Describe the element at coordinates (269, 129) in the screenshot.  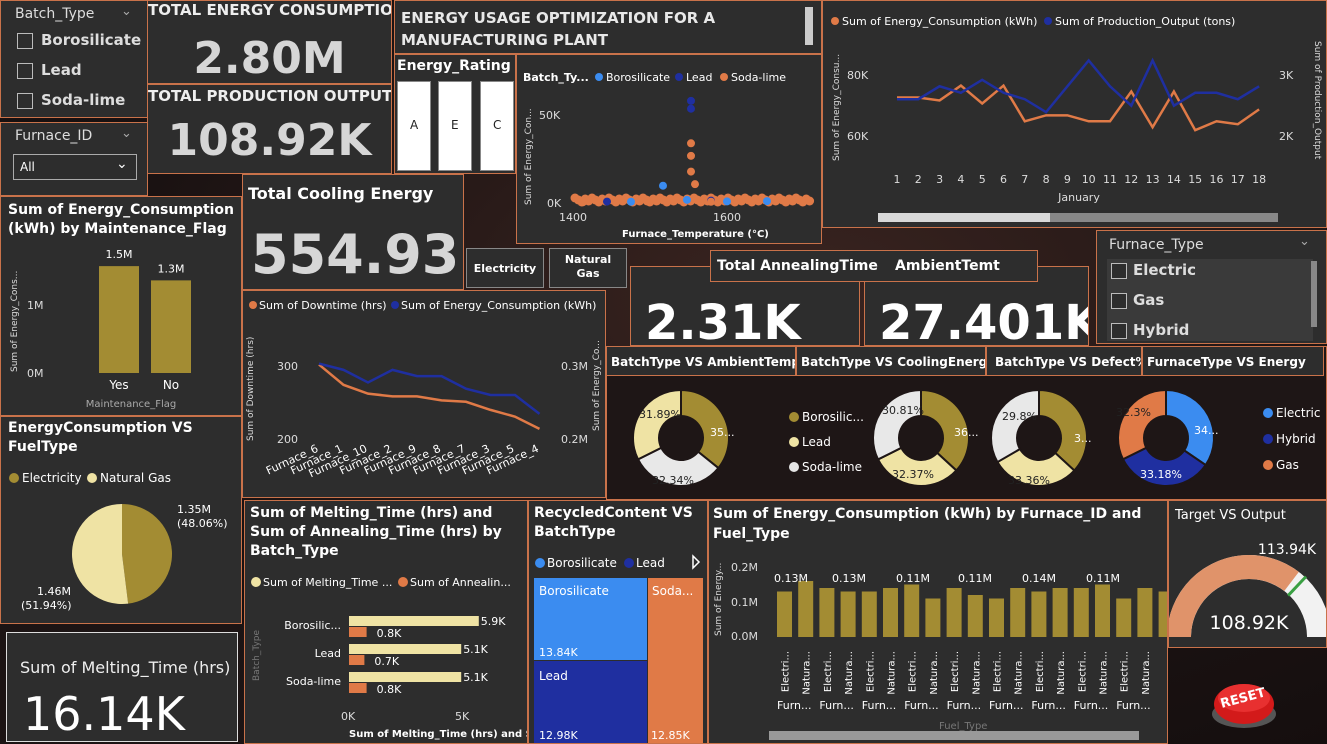
I see `kpi-total-production-card: TOTAL PRODUCTION OUTPUT 108.92K` at that location.